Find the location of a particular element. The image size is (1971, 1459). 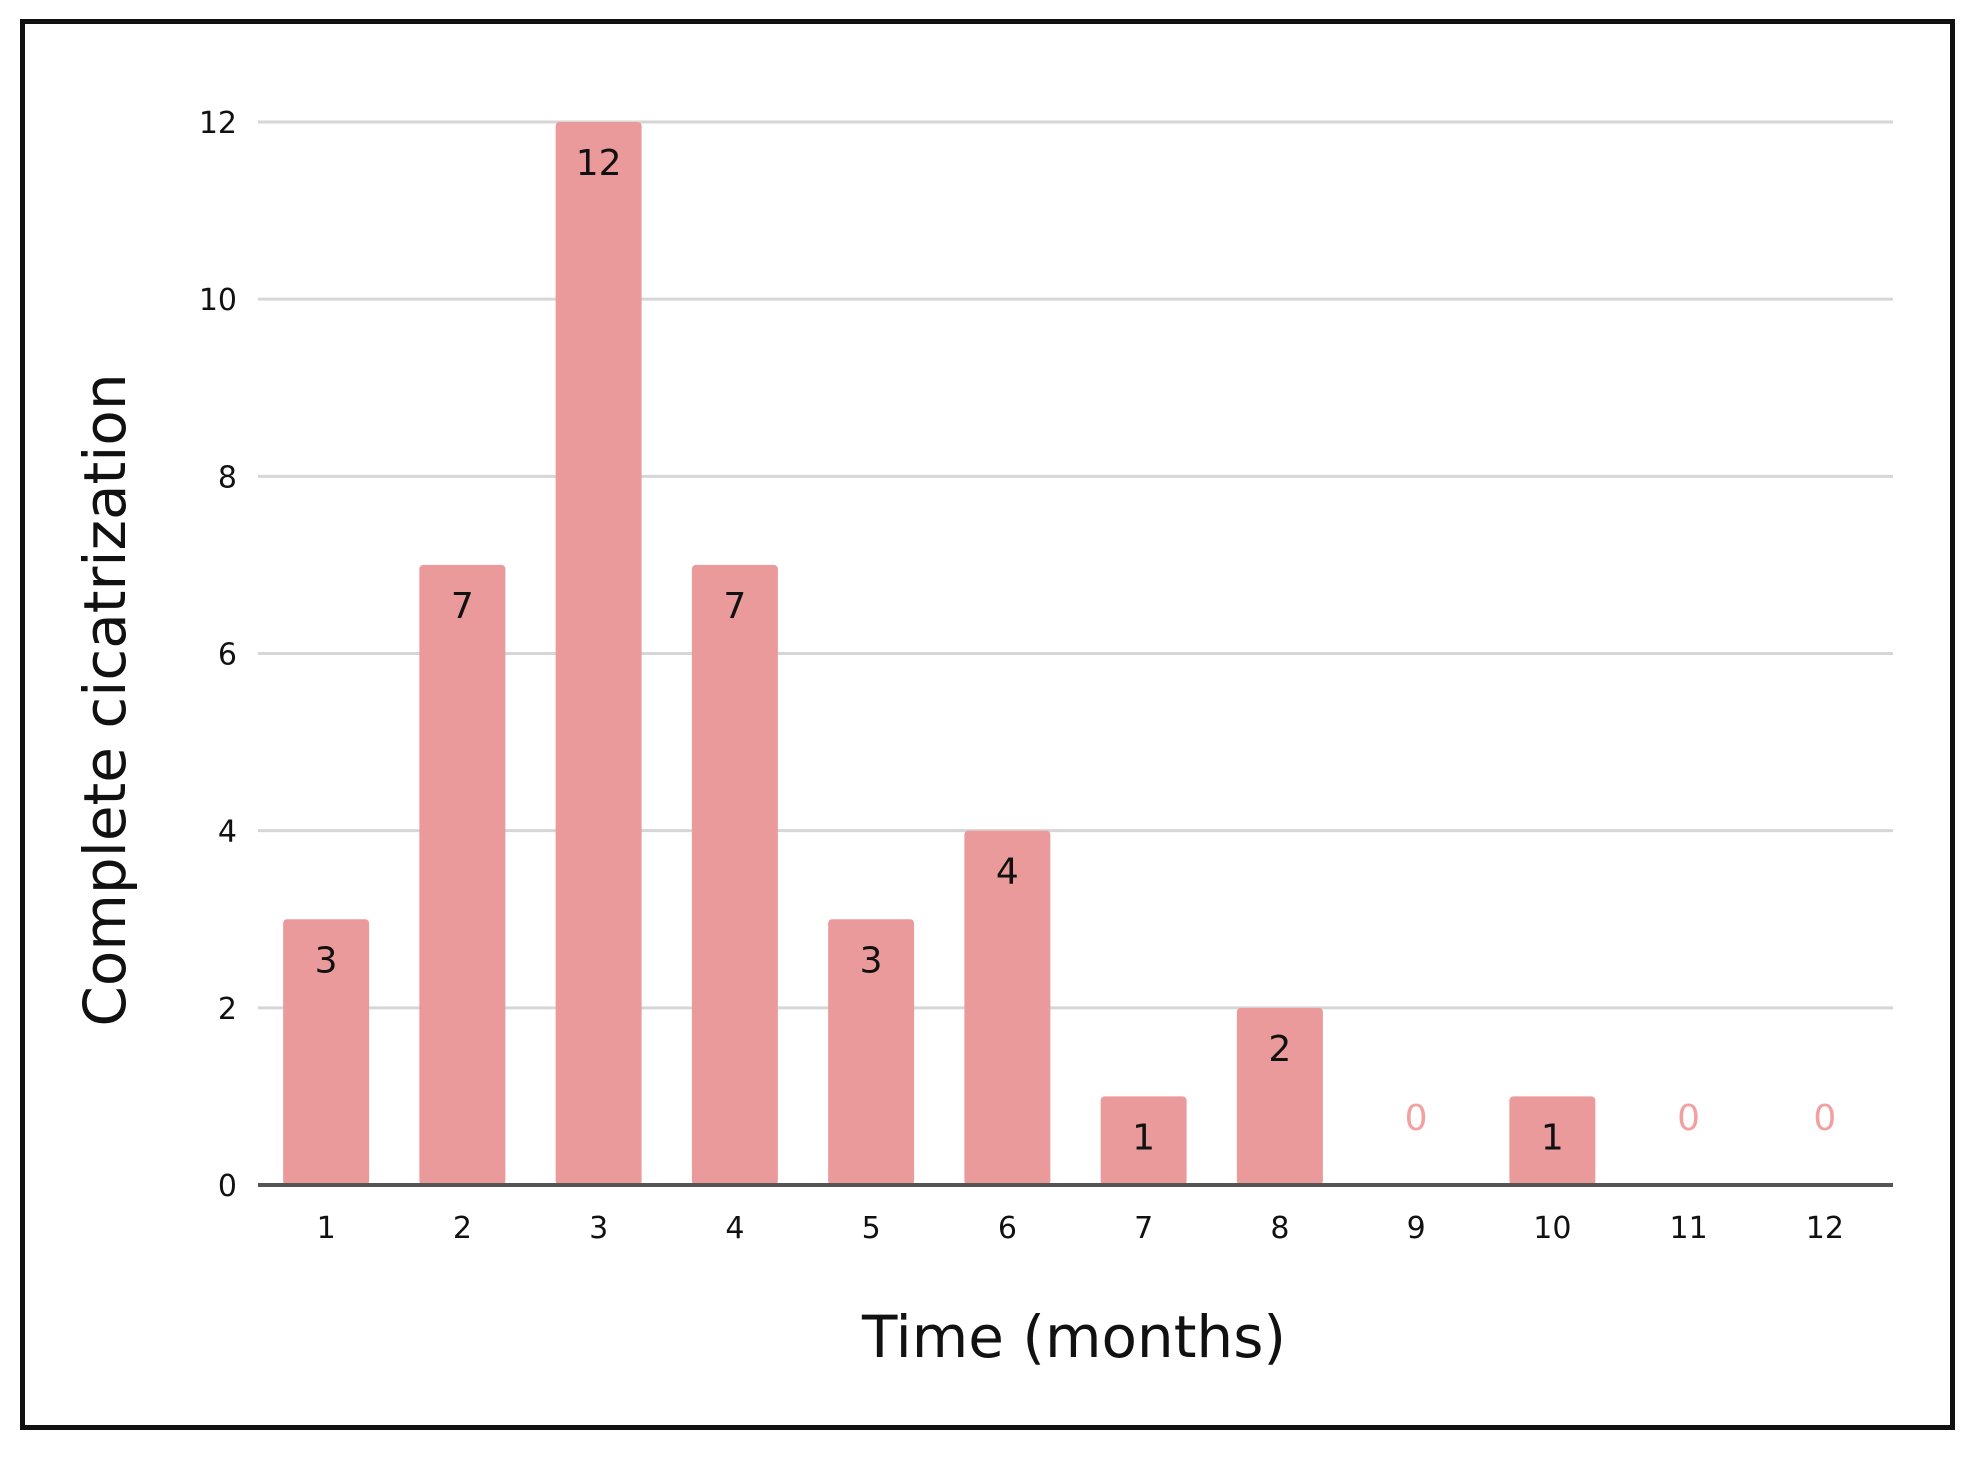

x-tick-label: 2 is located at coordinates (462, 1228).